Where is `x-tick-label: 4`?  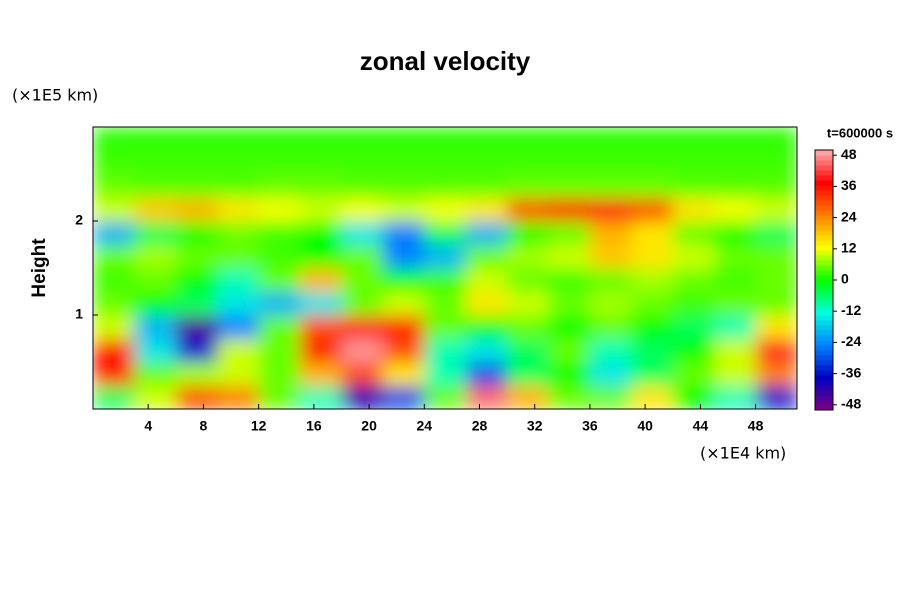
x-tick-label: 4 is located at coordinates (148, 426).